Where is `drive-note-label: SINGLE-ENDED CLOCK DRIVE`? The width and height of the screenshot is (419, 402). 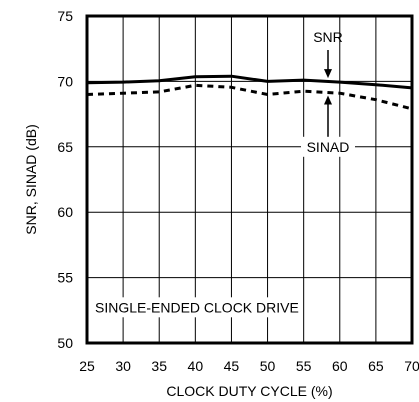
drive-note-label: SINGLE-ENDED CLOCK DRIVE is located at coordinates (197, 307).